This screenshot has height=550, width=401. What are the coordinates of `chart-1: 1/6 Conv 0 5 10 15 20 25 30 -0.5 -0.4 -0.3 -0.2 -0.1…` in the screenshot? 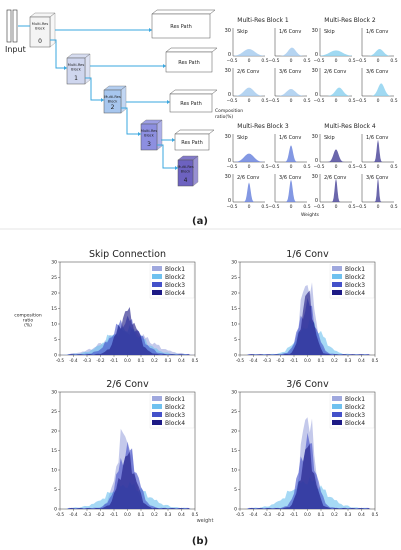 It's located at (304, 306).